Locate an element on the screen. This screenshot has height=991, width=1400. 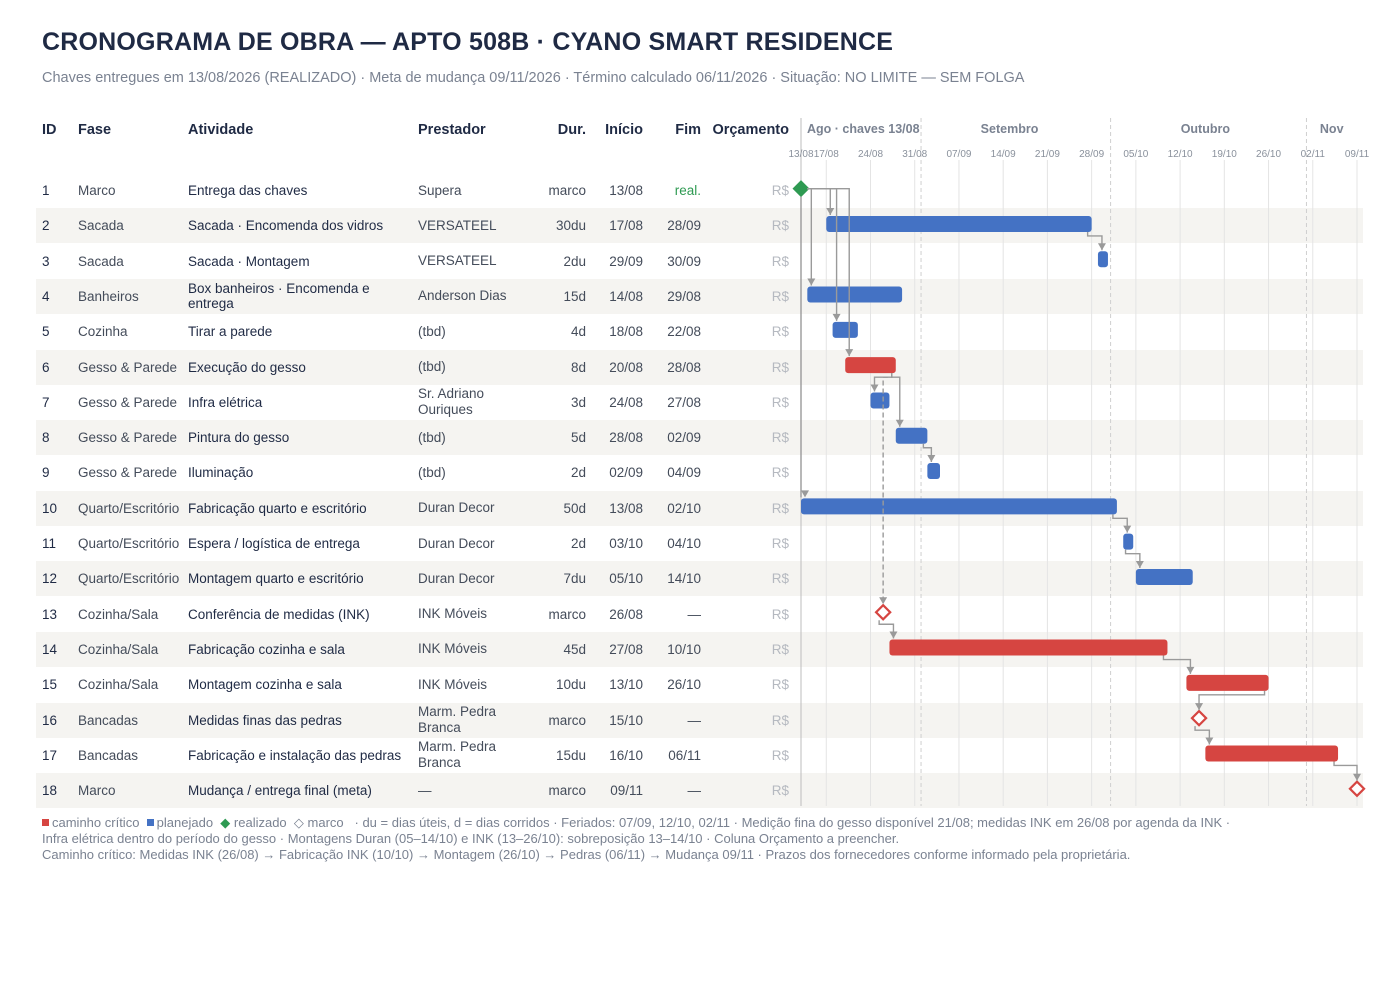
task-prestador: — is located at coordinates (425, 790).